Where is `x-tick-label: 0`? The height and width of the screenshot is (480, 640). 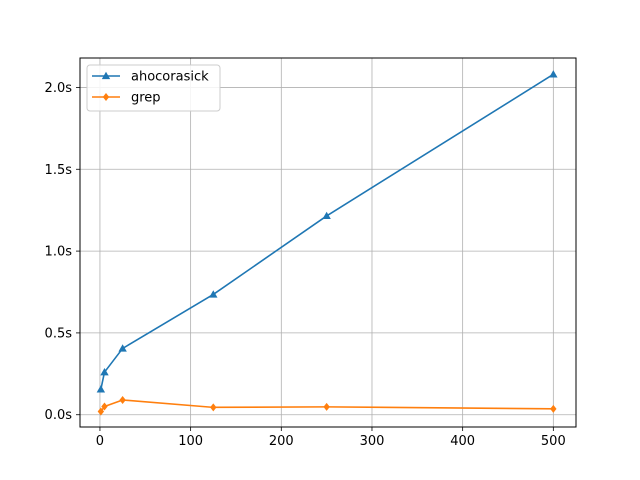
x-tick-label: 0 is located at coordinates (100, 441).